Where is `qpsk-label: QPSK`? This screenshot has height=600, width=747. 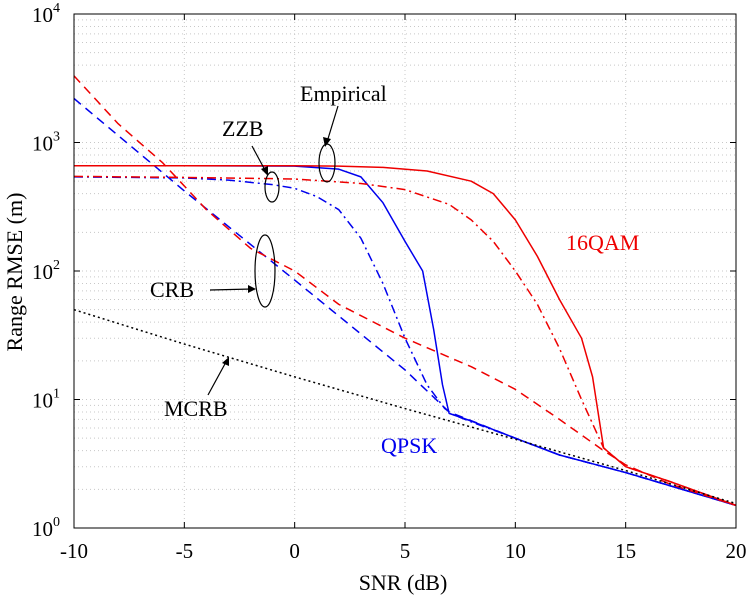
qpsk-label: QPSK is located at coordinates (409, 445).